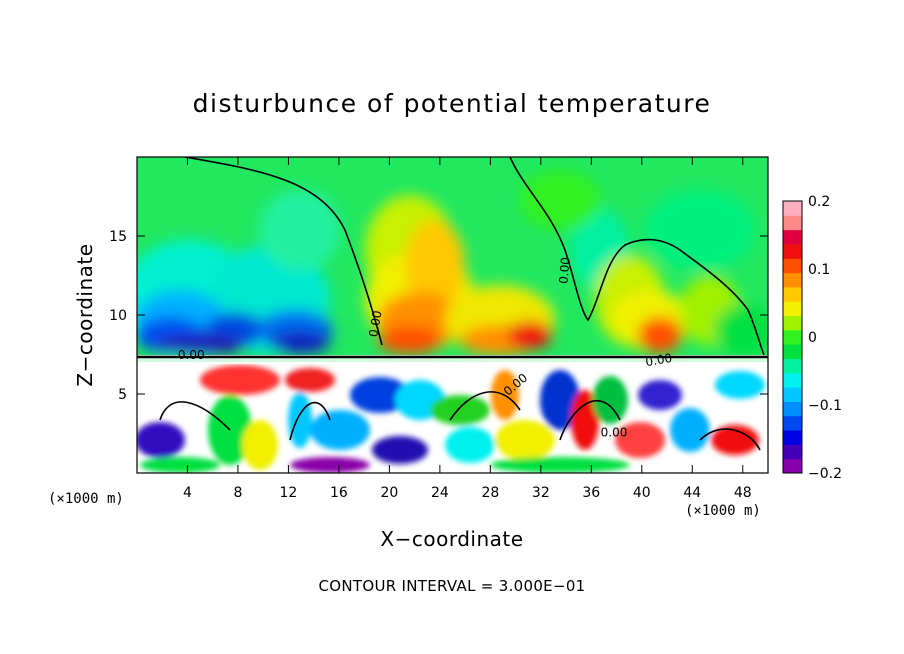 The image size is (904, 654). Describe the element at coordinates (289, 493) in the screenshot. I see `x-tick-label: 12` at that location.